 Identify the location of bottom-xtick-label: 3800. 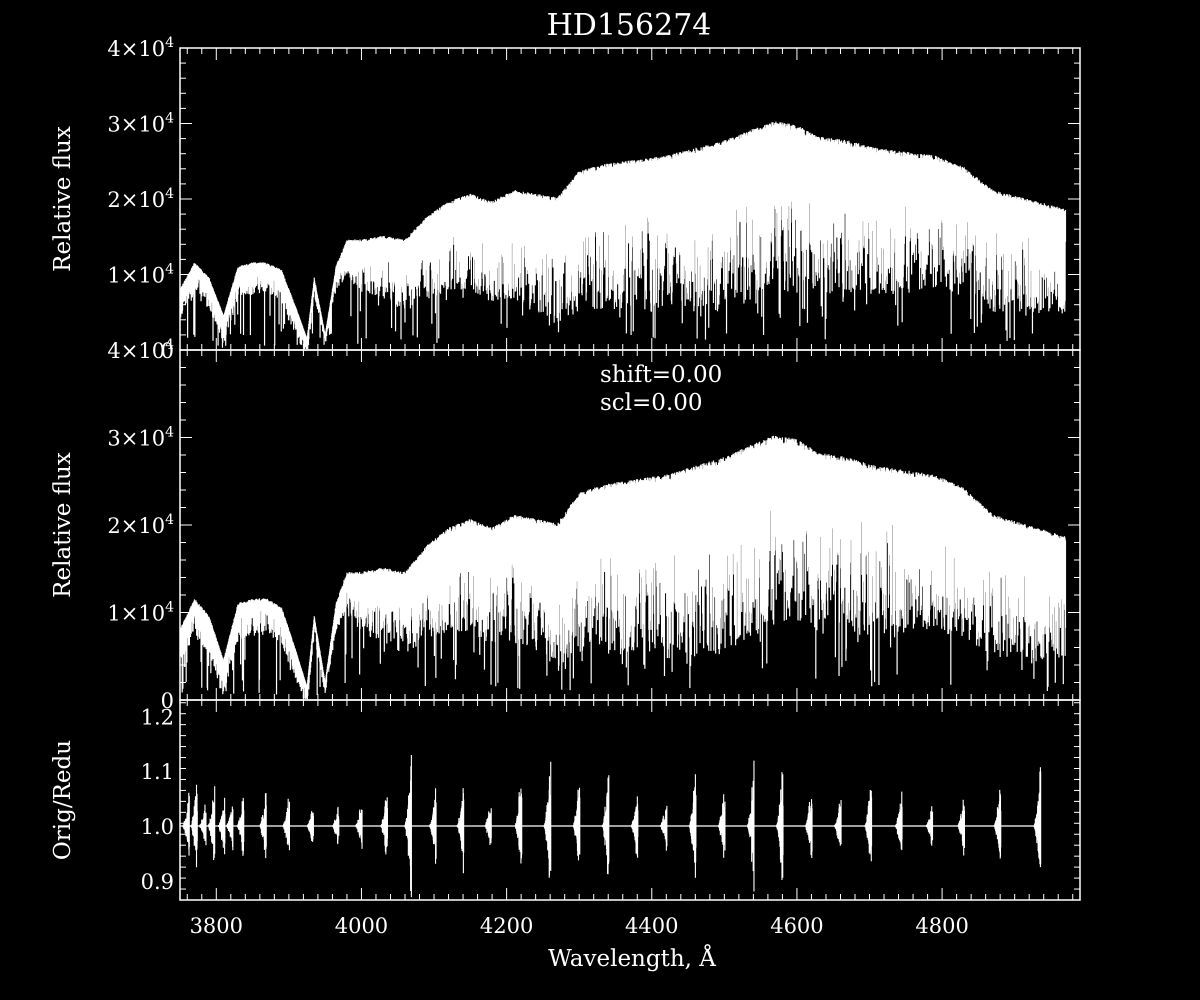
(216, 926).